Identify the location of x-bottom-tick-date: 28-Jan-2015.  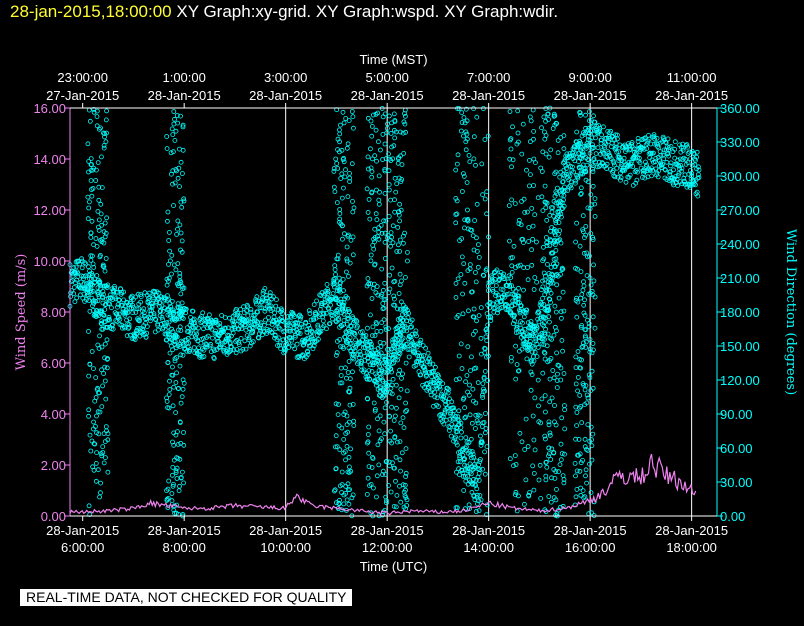
(387, 530).